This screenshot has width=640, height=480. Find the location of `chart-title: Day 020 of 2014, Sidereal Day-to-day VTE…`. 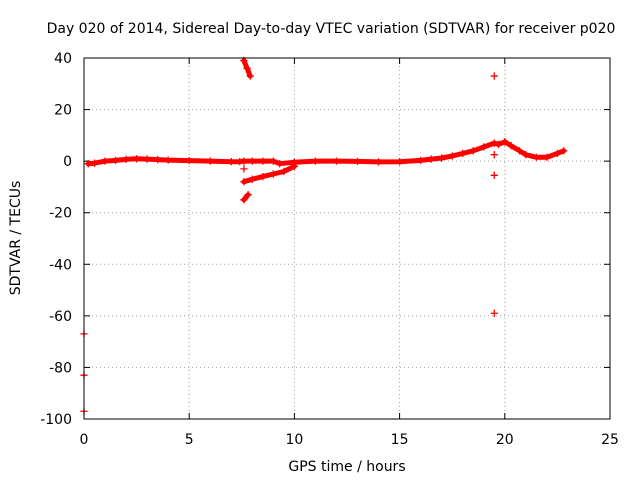

chart-title: Day 020 of 2014, Sidereal Day-to-day VTE… is located at coordinates (331, 29).